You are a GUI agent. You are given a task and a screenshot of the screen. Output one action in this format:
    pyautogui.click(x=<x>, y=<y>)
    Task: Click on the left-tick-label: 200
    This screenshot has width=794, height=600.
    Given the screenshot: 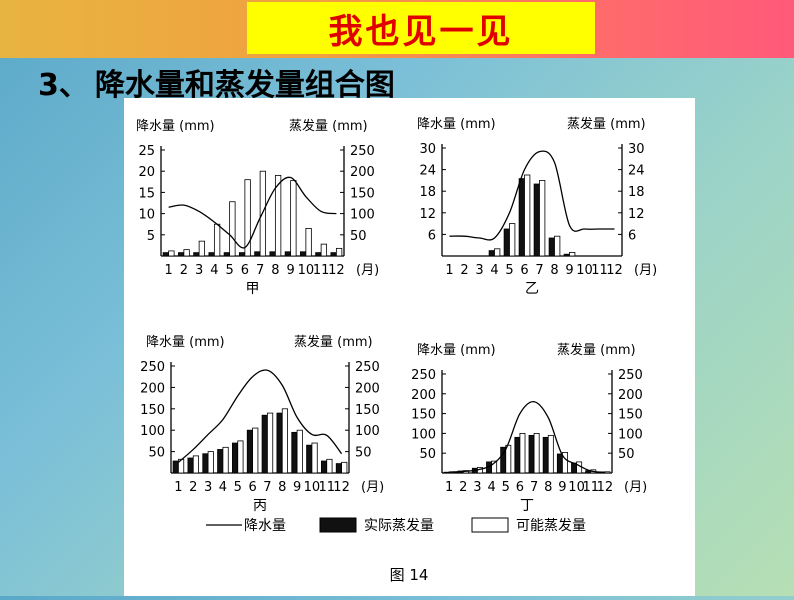 What is the action you would take?
    pyautogui.click(x=152, y=388)
    